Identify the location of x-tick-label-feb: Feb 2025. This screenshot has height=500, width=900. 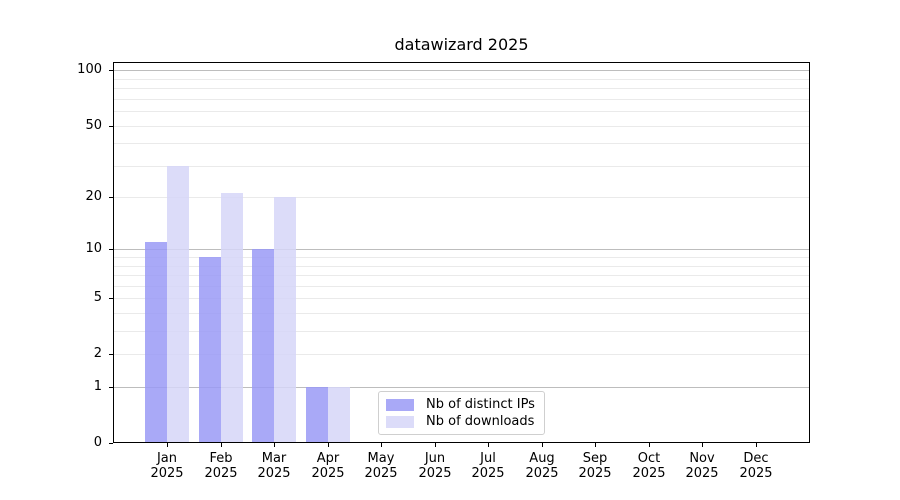
(221, 466).